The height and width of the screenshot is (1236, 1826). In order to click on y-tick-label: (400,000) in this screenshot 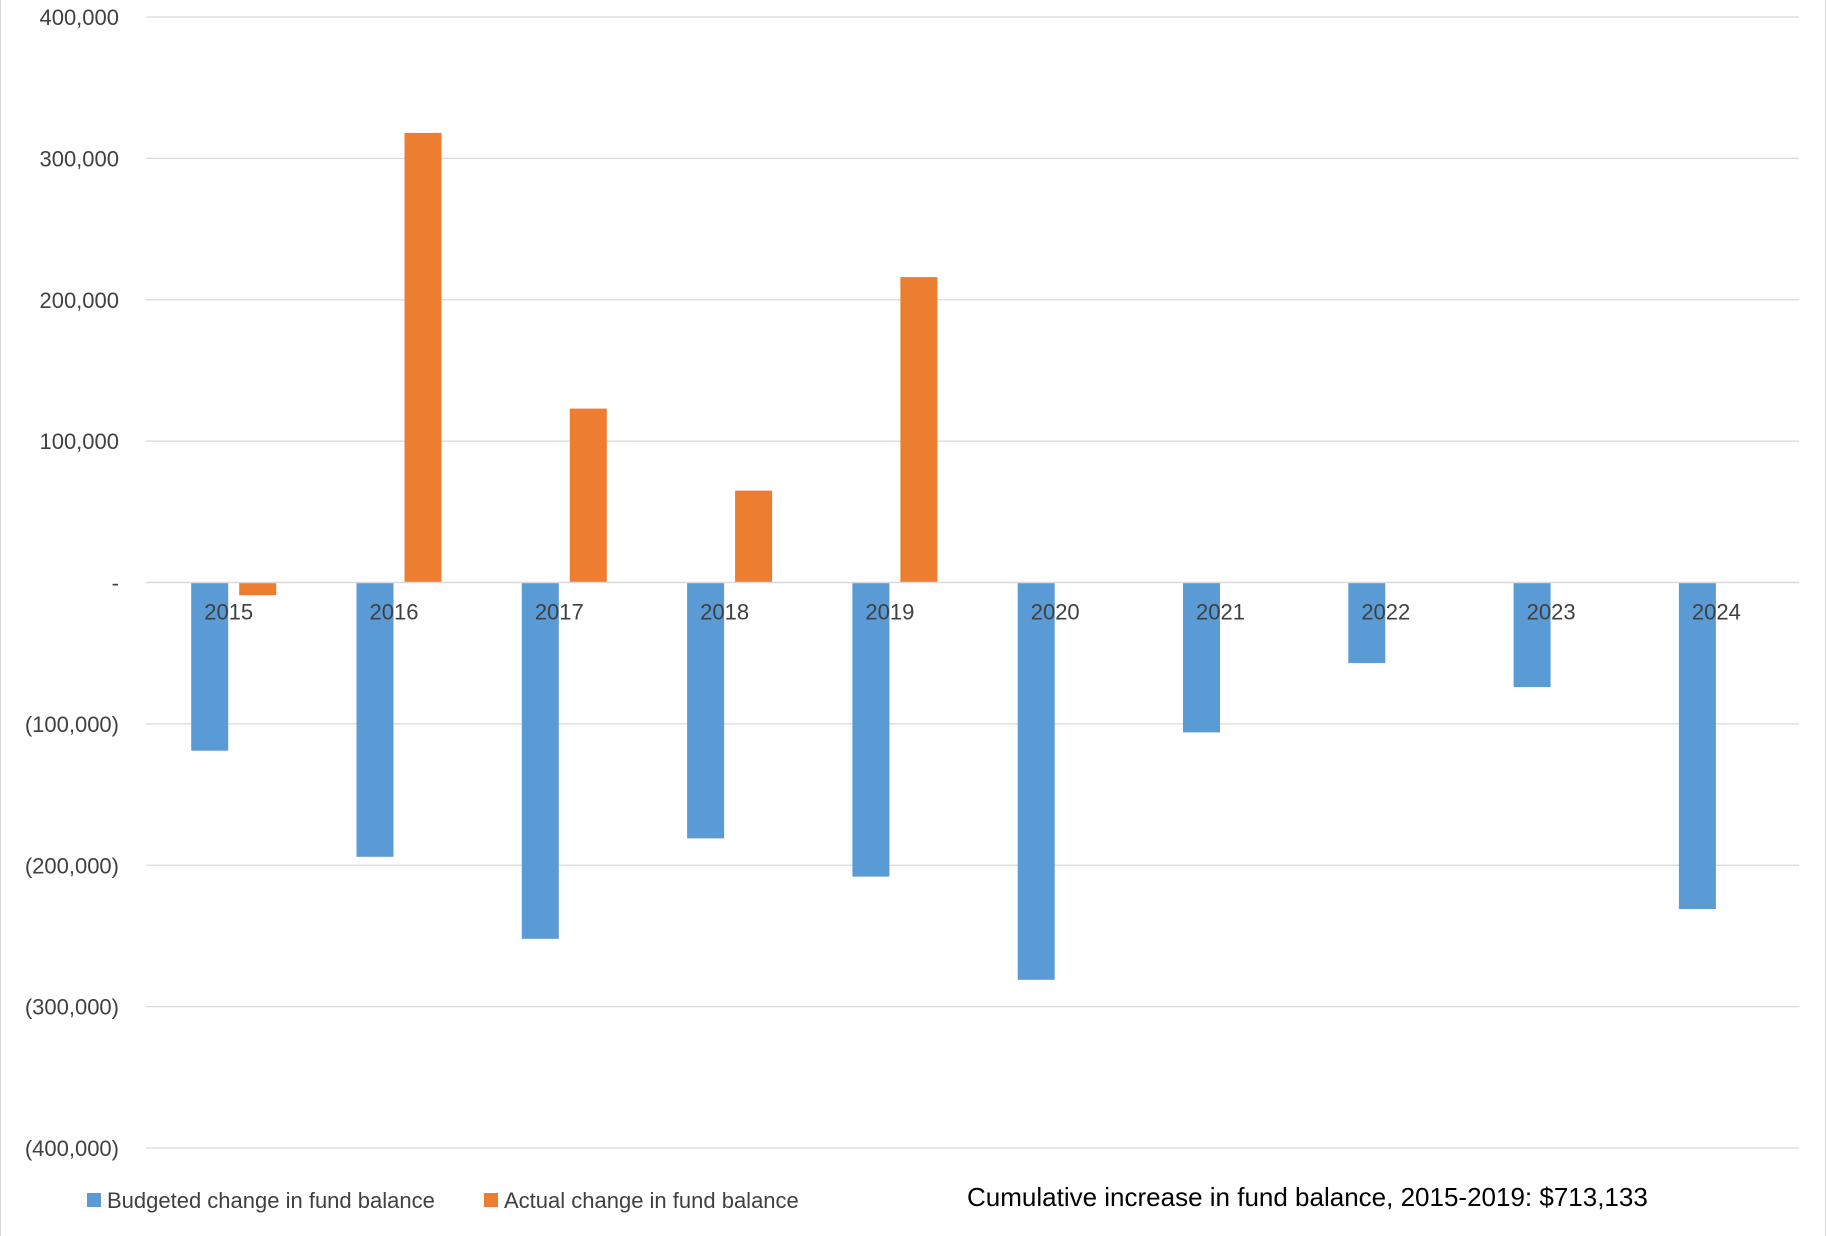, I will do `click(72, 1148)`.